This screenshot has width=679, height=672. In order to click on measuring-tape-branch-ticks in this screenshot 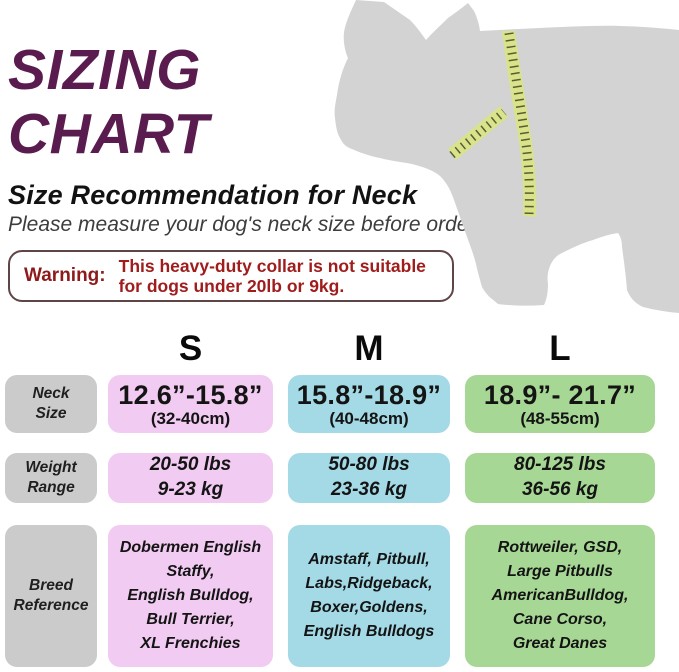, I will do `click(478, 133)`.